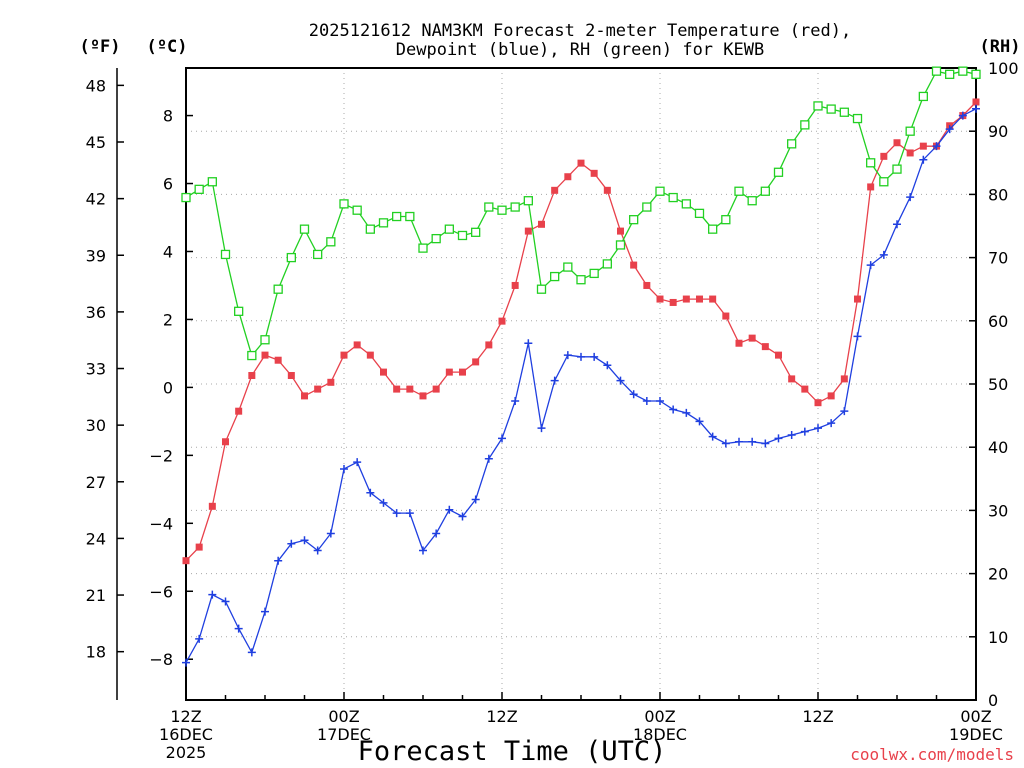  I want to click on rh-tick-label: 60, so click(998, 321).